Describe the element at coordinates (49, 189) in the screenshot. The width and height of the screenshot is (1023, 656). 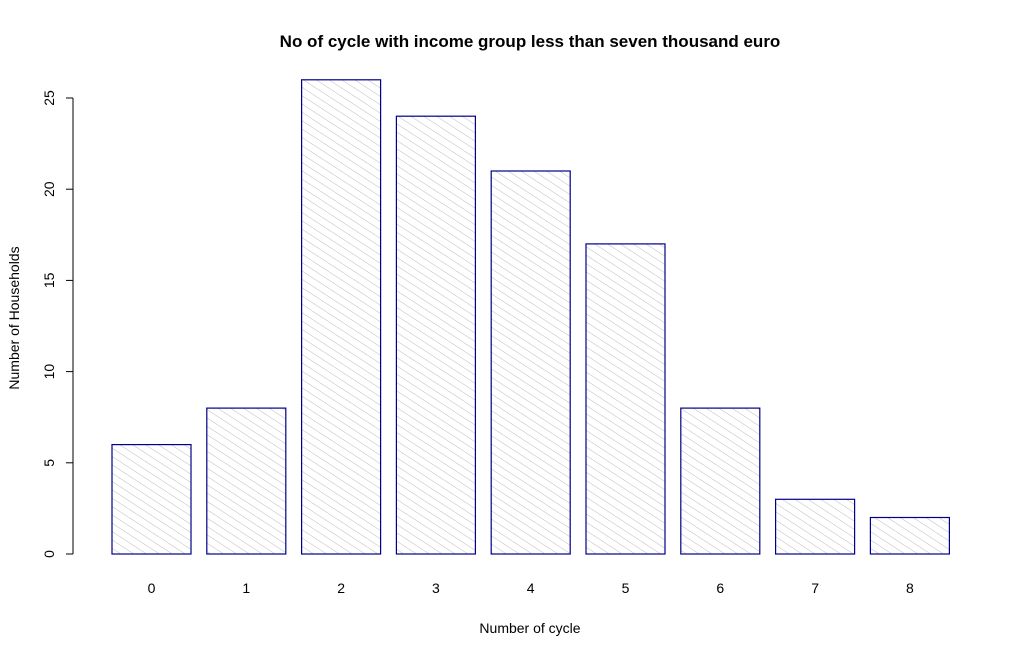
I see `y-tick-label: 20` at that location.